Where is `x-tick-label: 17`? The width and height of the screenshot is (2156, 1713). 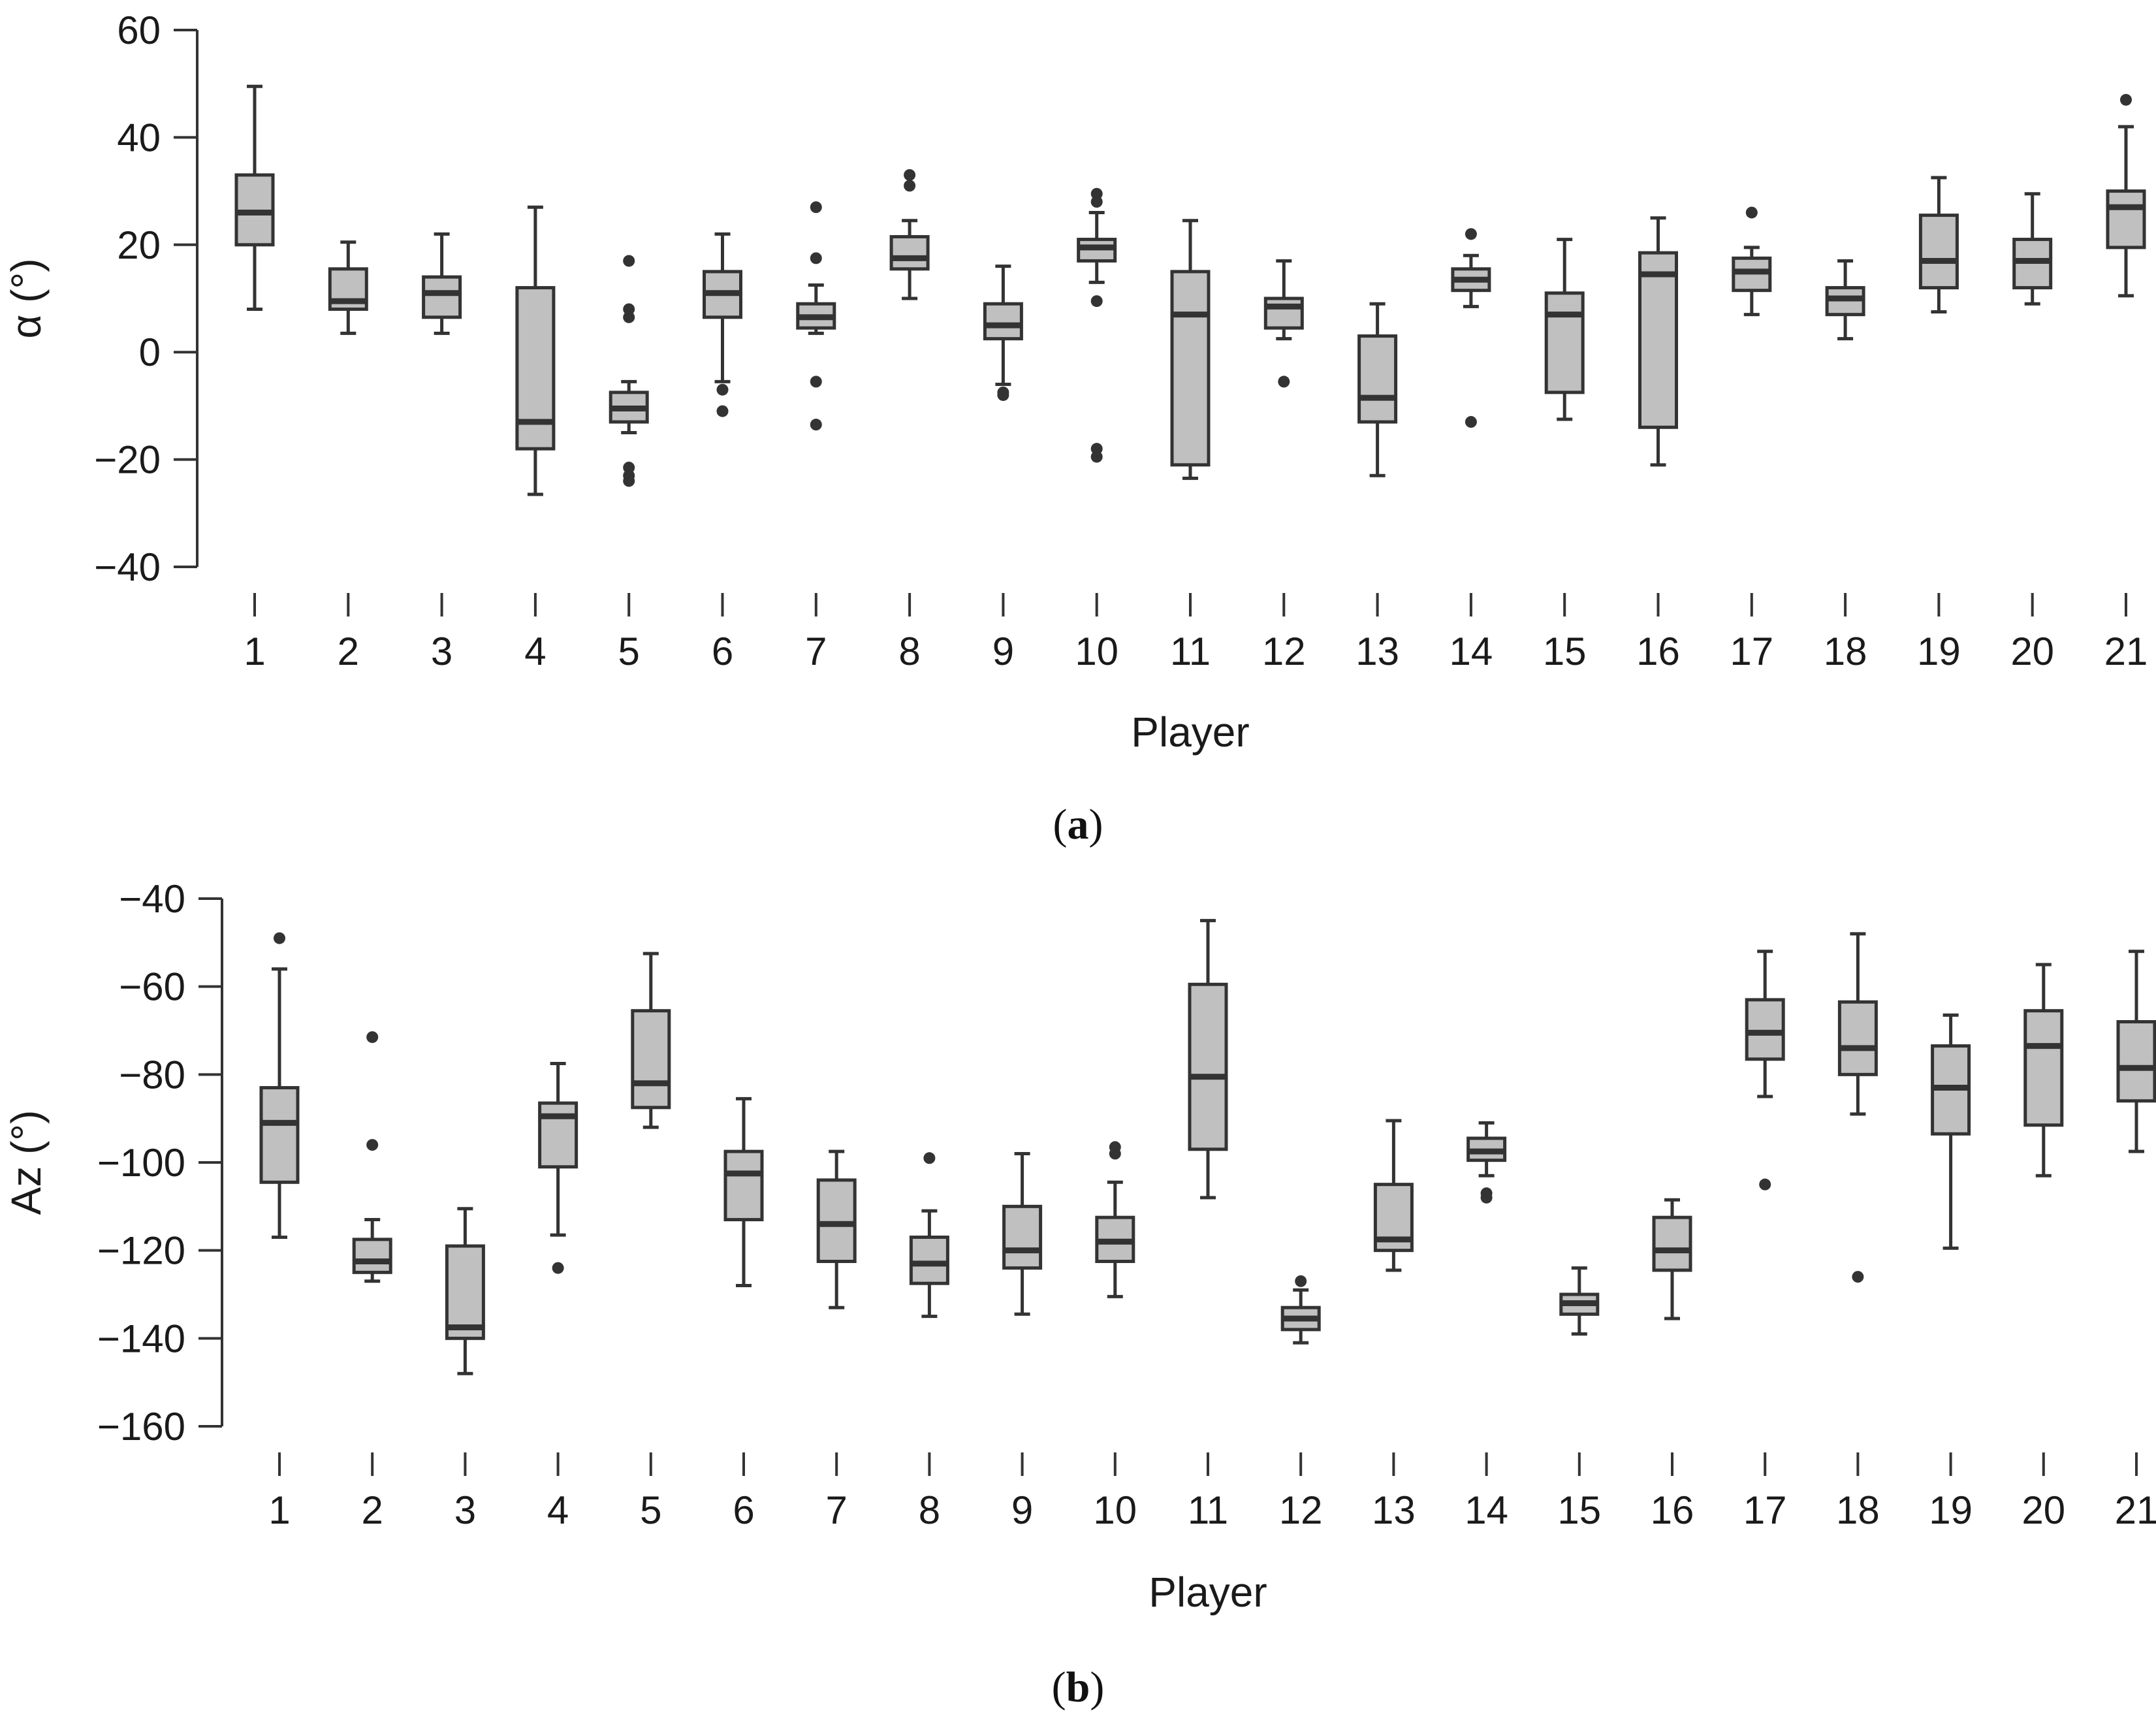 x-tick-label: 17 is located at coordinates (1751, 651).